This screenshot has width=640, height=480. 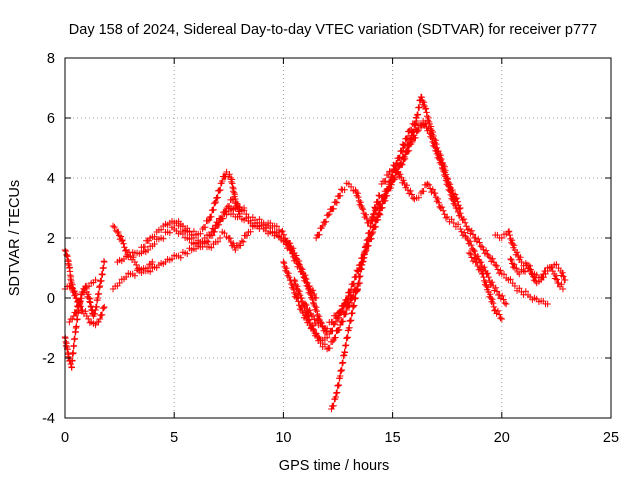 I want to click on y-tick-label: 4, so click(x=51, y=179).